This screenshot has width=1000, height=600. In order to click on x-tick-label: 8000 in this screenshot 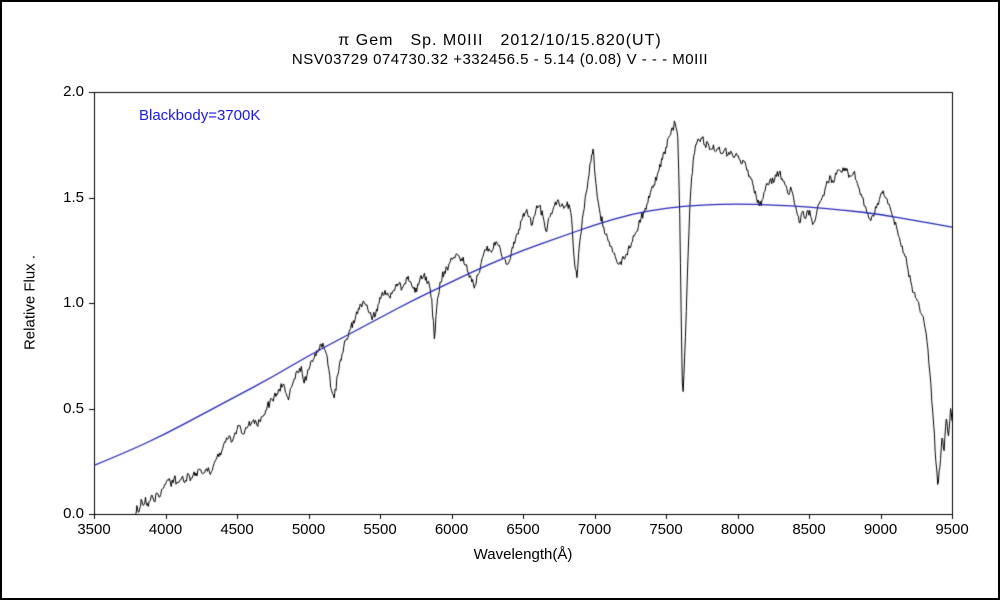, I will do `click(737, 529)`.